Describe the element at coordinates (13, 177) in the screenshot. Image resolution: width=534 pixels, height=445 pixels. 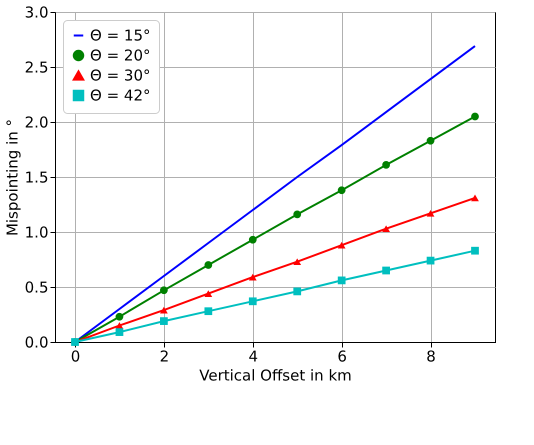
I see `y-axis-title: Mispointing in °` at that location.